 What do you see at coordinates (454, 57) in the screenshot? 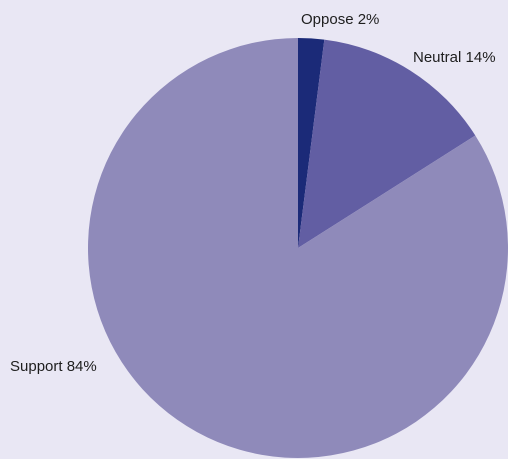
I see `slice-label-neutral: Neutral 14%` at bounding box center [454, 57].